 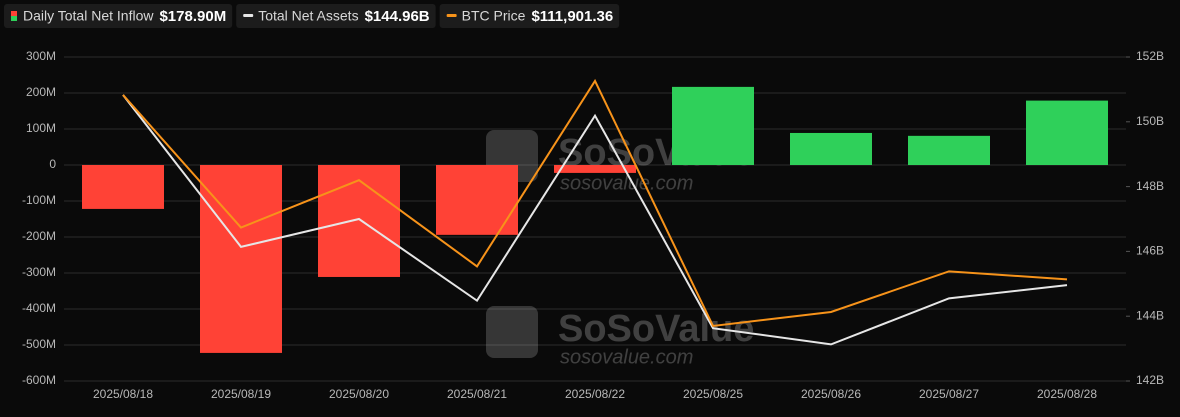 I want to click on y2-tick-label: 142B, so click(x=1150, y=380).